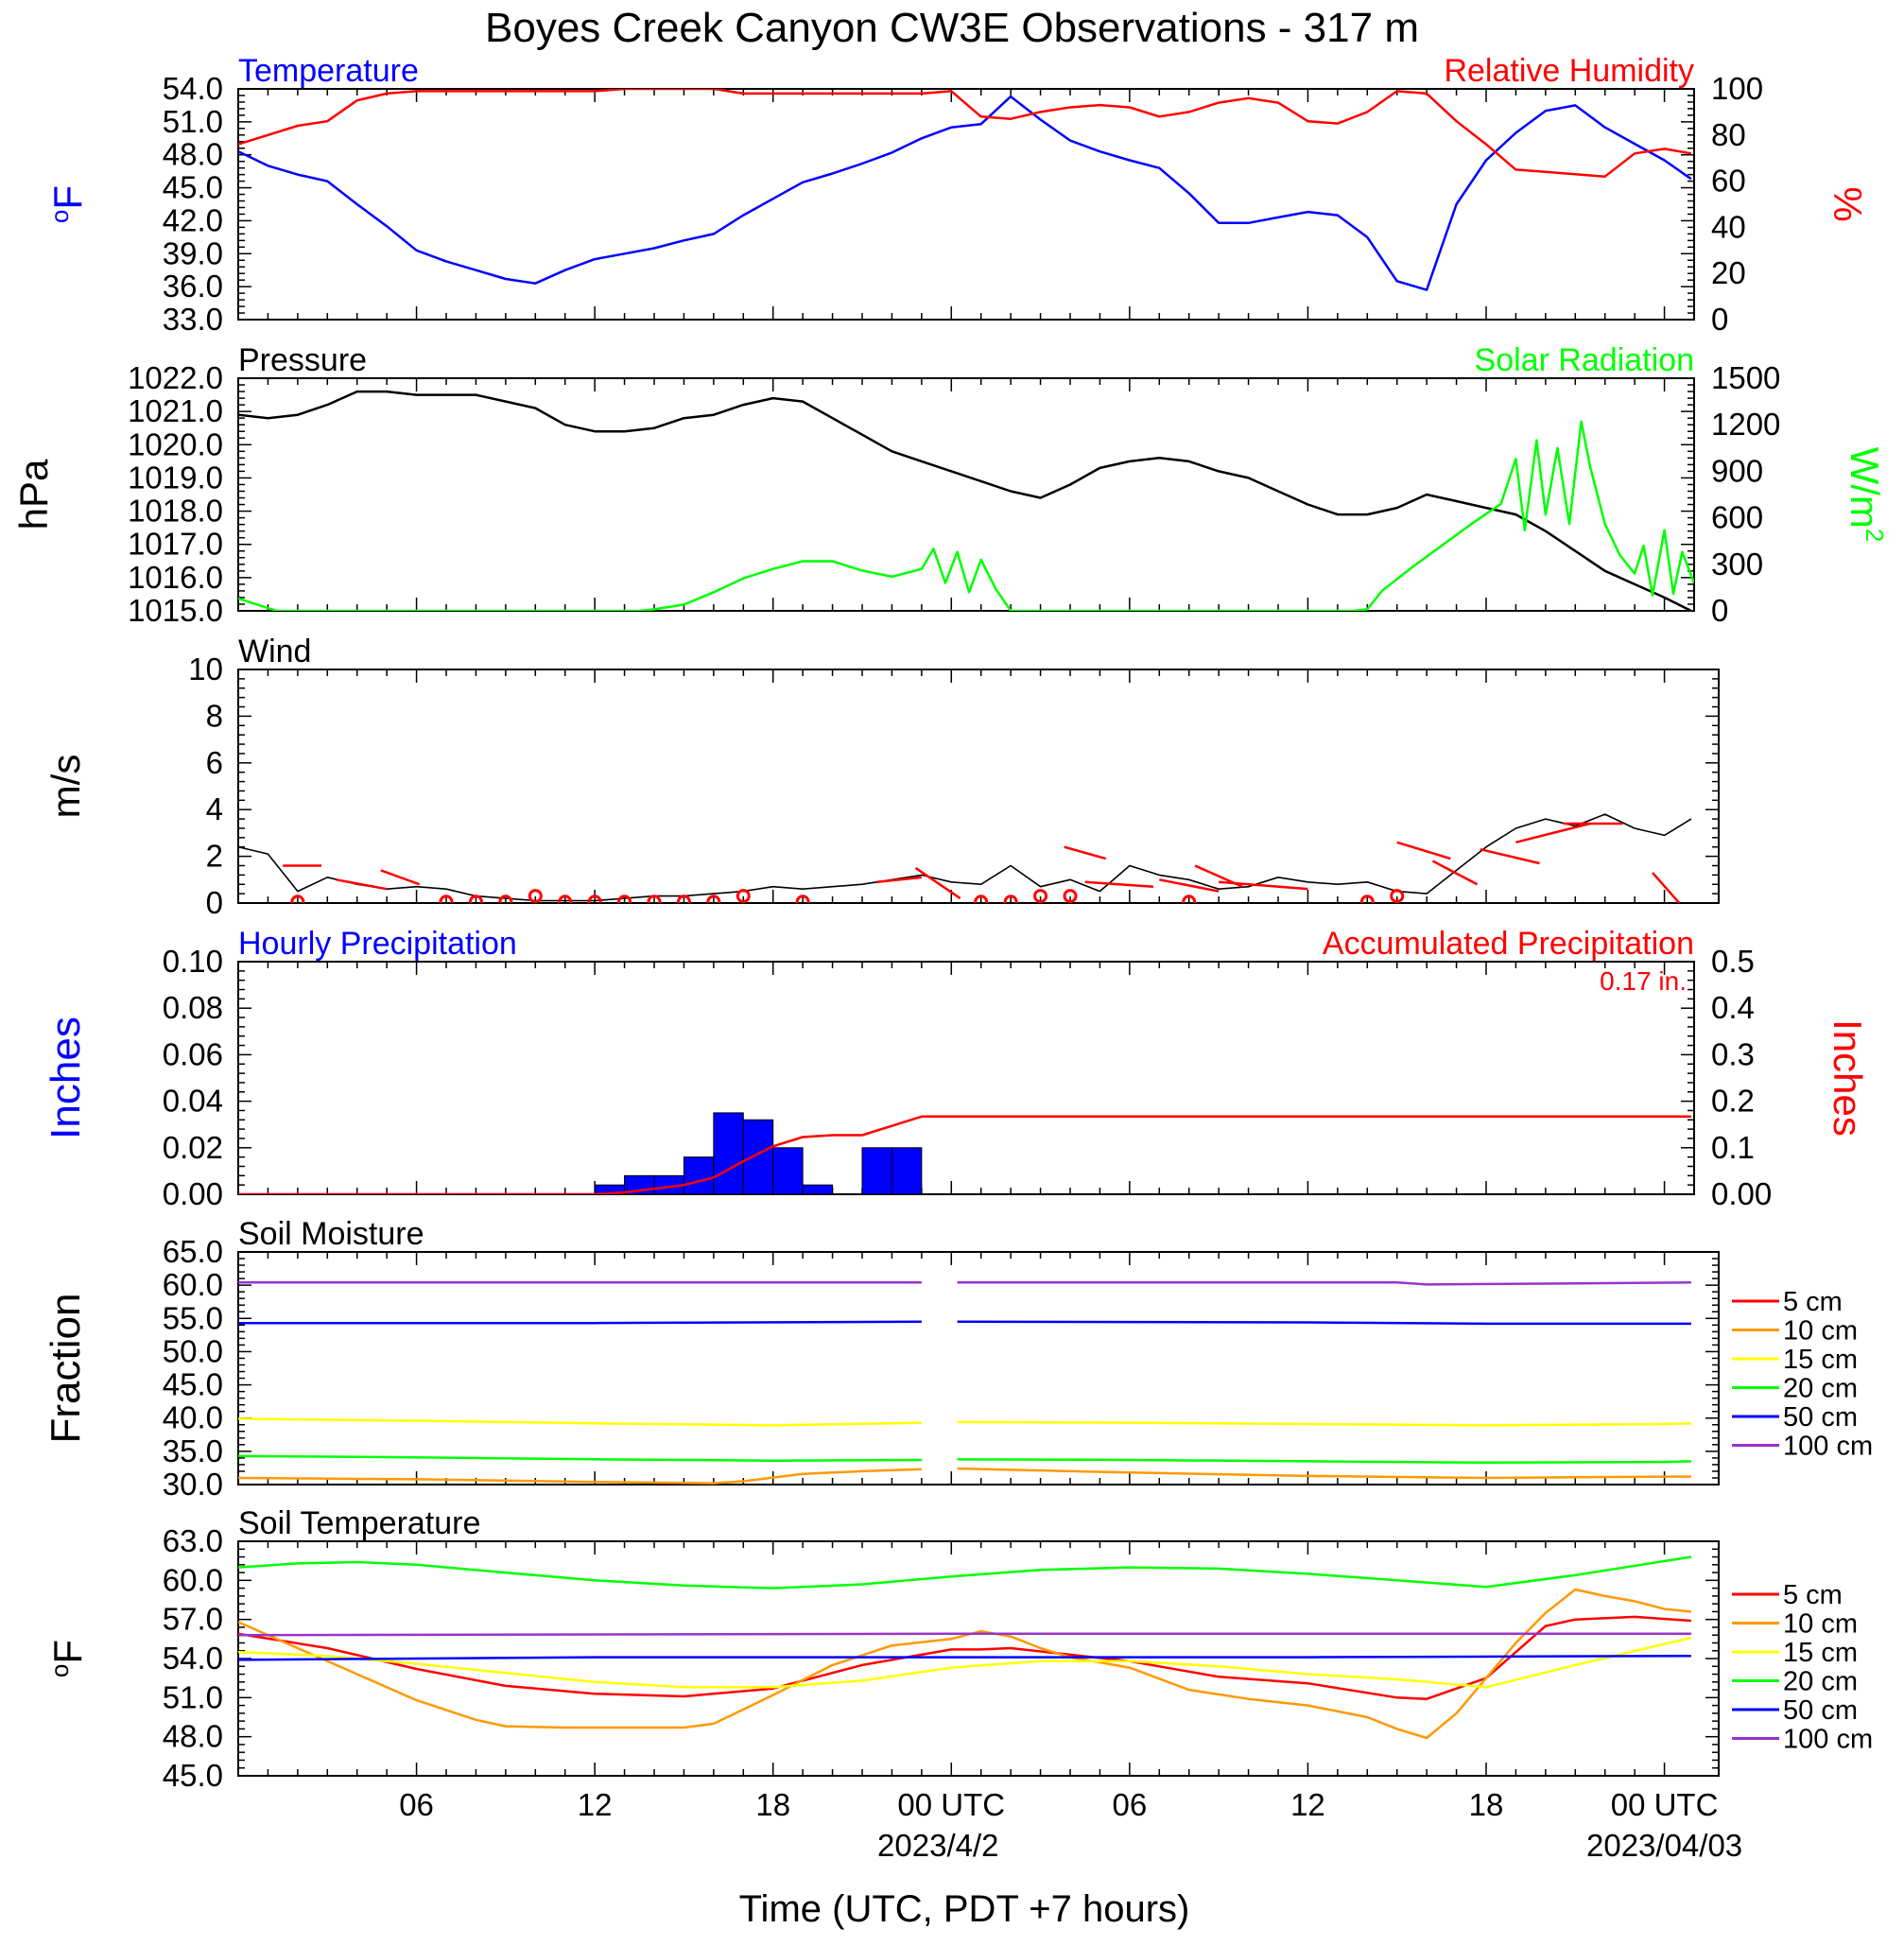  I want to click on y-tick-label: 1018.0, so click(175, 512).